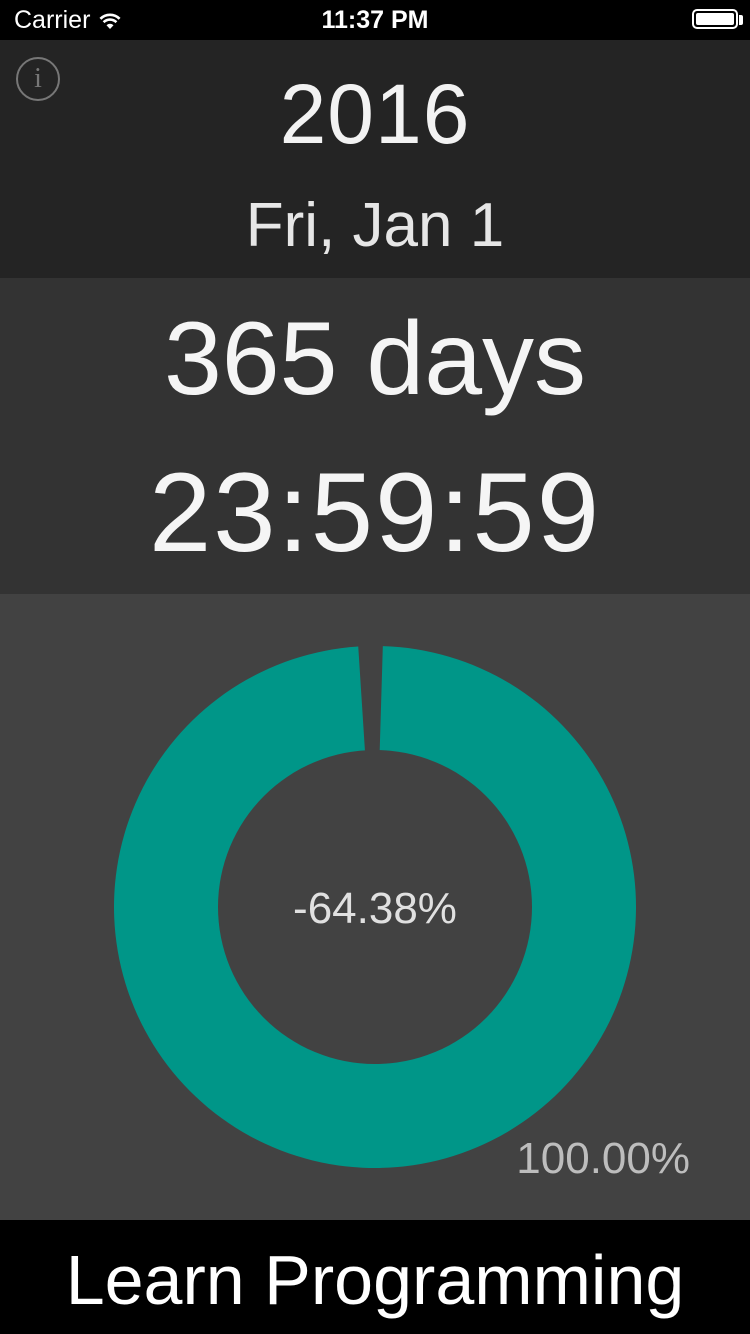  What do you see at coordinates (375, 1280) in the screenshot?
I see `goal-title: Learn Programming` at bounding box center [375, 1280].